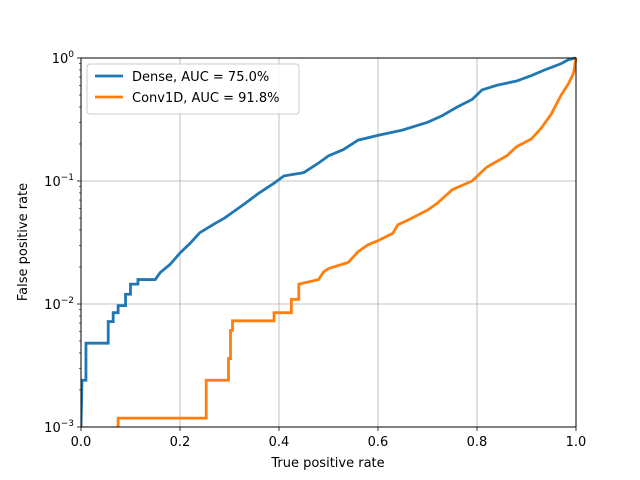 The image size is (640, 480). I want to click on y-tick-label: 10⁻¹, so click(59, 181).